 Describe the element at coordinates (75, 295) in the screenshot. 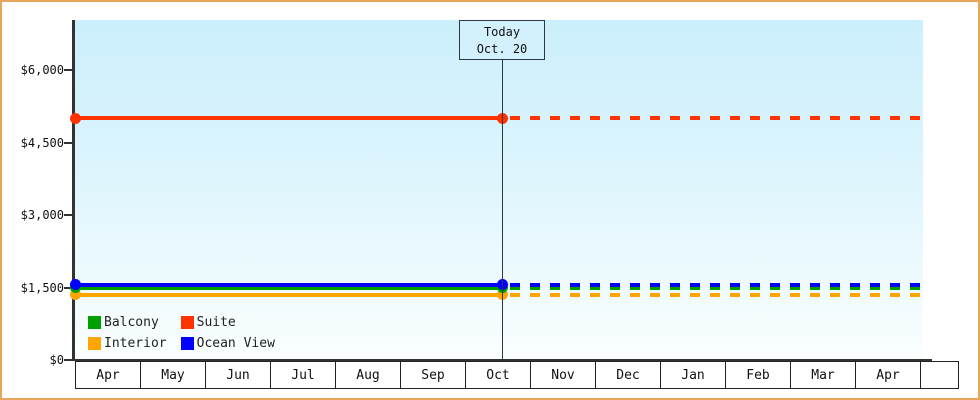

I see `series-point-start-interior` at that location.